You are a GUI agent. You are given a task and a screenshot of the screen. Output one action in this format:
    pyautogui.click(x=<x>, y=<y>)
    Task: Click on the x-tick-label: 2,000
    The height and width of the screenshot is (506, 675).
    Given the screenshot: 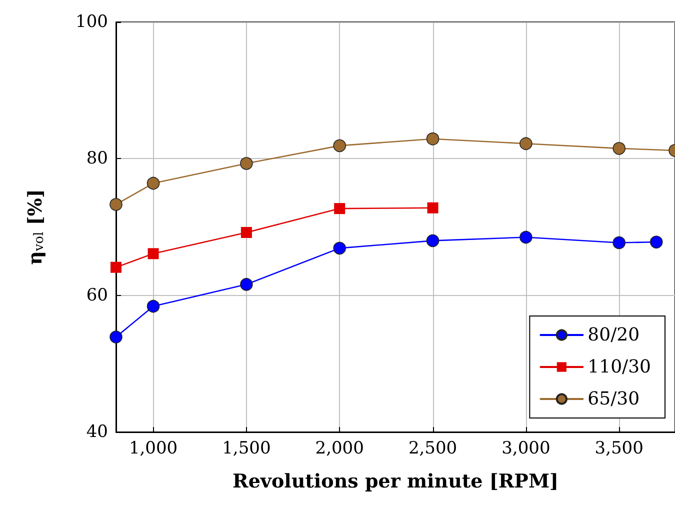 What is the action you would take?
    pyautogui.click(x=339, y=448)
    